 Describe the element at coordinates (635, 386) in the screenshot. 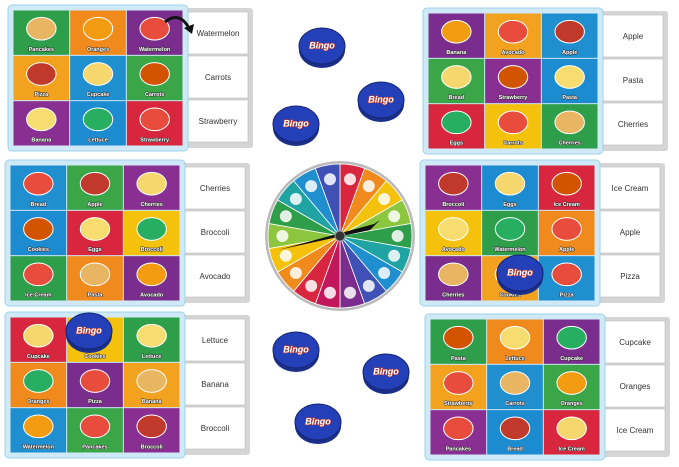

I see `card-label: Oranges` at that location.